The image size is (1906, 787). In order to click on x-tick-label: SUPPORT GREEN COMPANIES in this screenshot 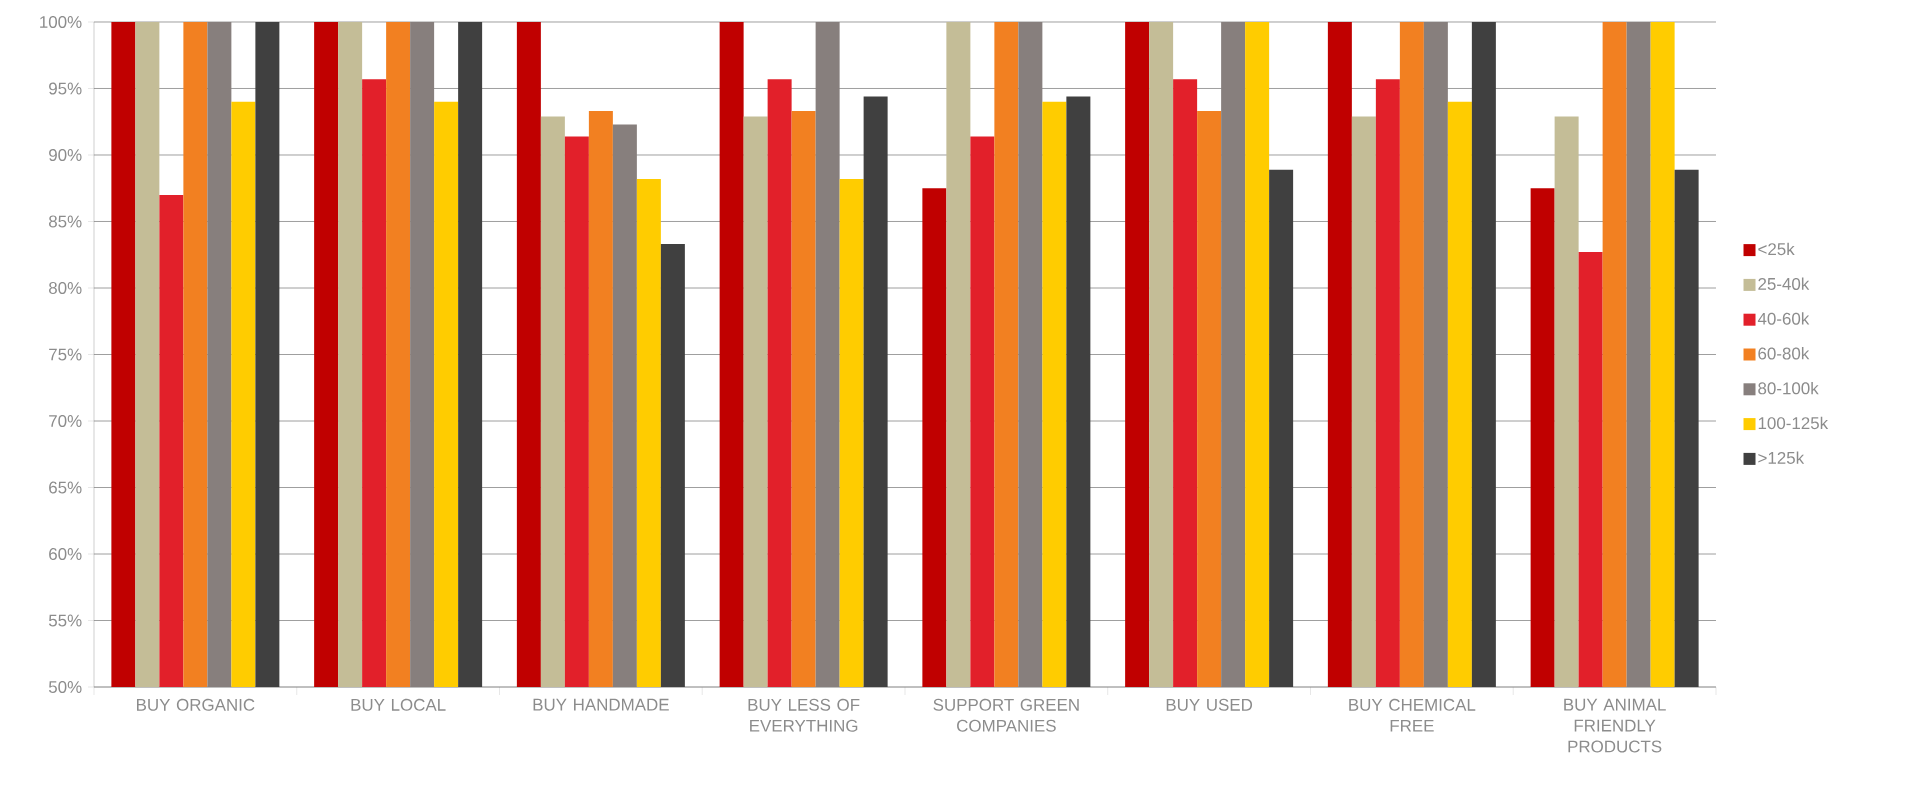, I will do `click(1006, 715)`.